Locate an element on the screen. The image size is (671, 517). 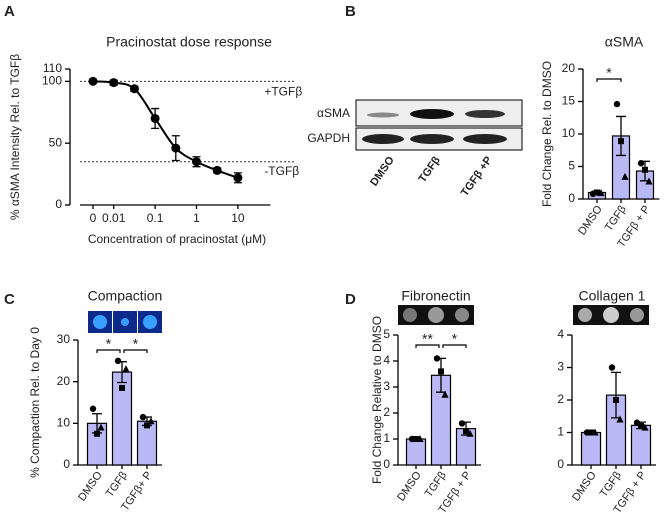
x-tick-label: 0 is located at coordinates (93, 218).